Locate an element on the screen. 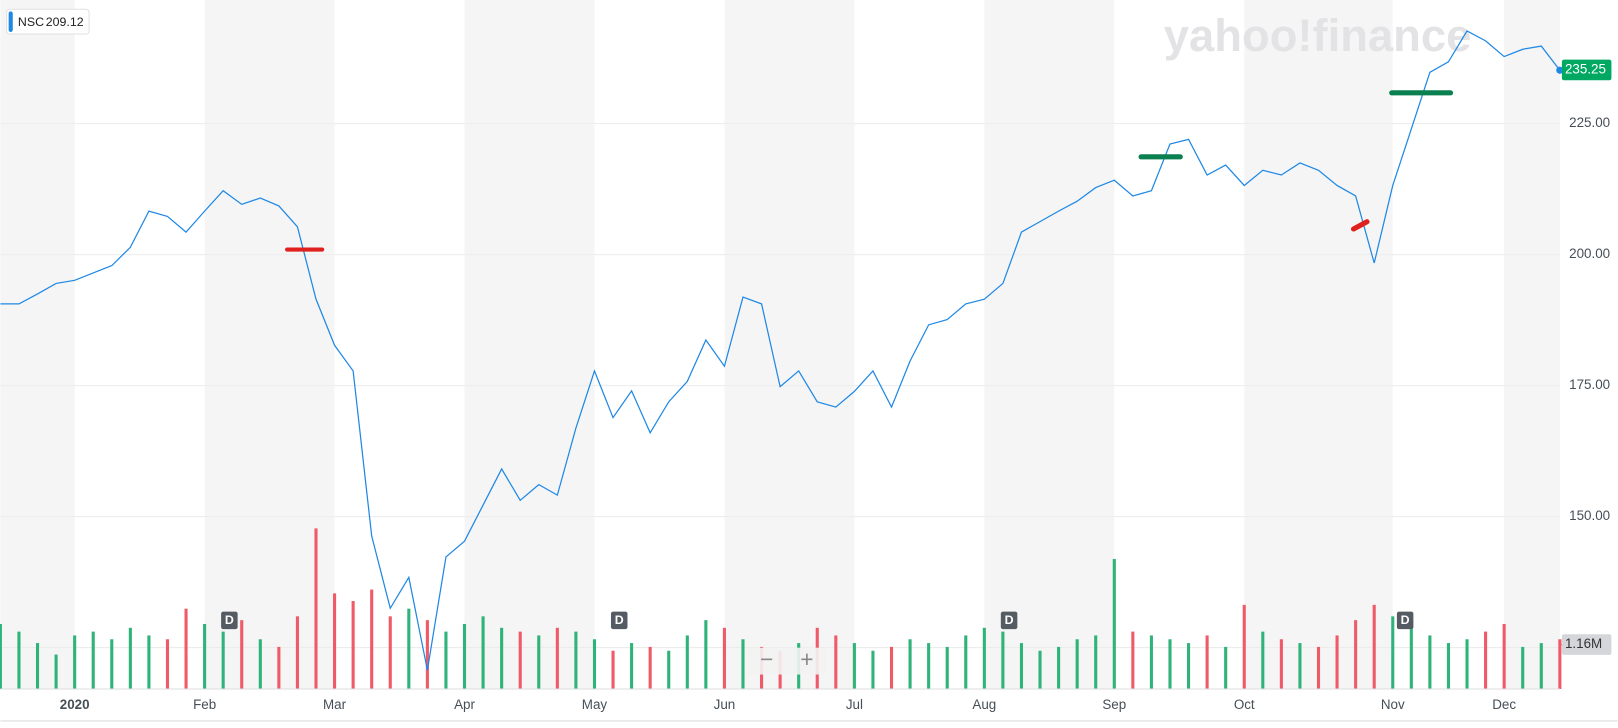 The height and width of the screenshot is (728, 1618). y-tick-label: 225.00 is located at coordinates (1589, 122).